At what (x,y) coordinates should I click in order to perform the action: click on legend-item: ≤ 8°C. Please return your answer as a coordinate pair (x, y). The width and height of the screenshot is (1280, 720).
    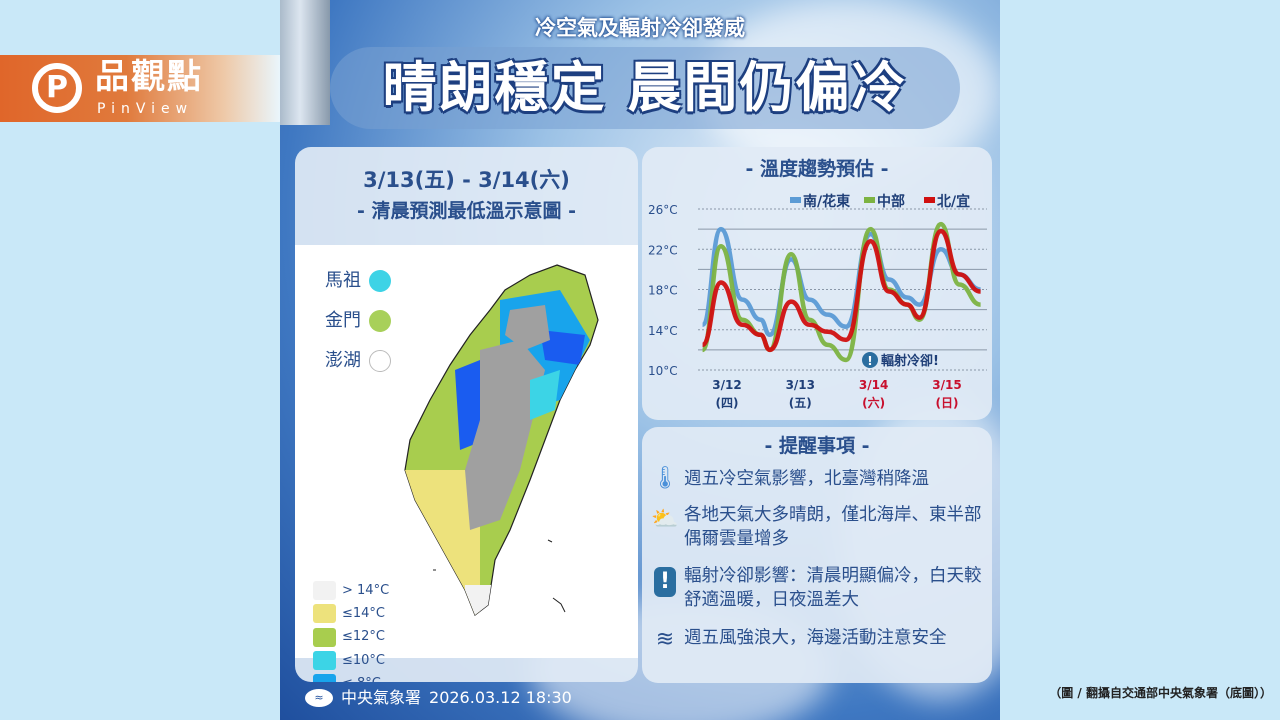
    Looking at the image, I should click on (372, 677).